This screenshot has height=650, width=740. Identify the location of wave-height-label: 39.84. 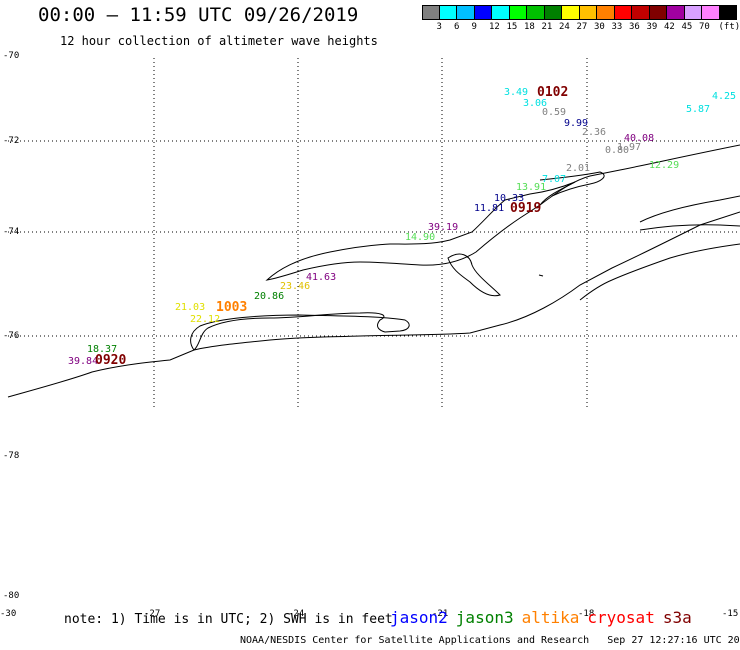
(83, 361).